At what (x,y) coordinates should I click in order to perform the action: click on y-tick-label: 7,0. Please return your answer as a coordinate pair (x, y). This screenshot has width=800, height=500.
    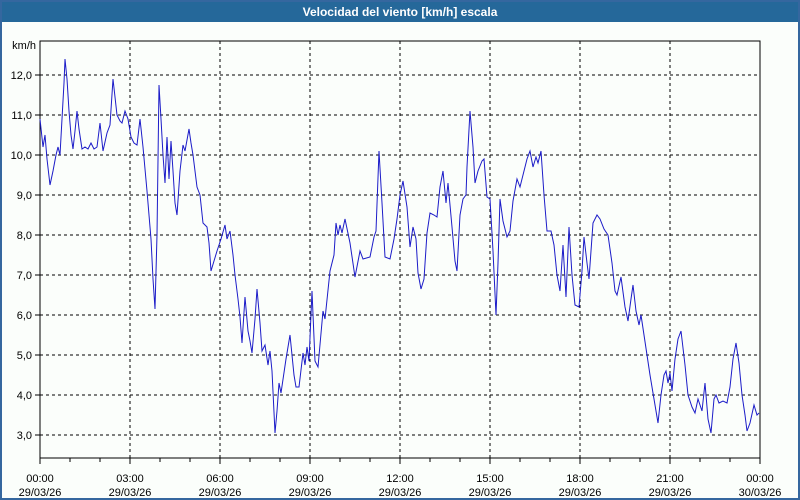
    Looking at the image, I should click on (24, 276).